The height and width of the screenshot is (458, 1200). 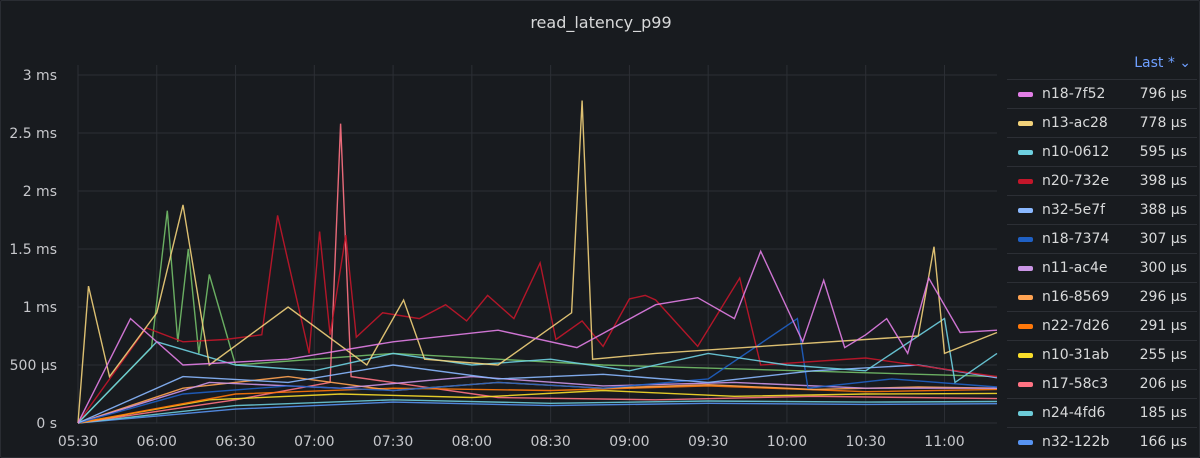 I want to click on x-tick-label: 08:00, so click(x=472, y=442).